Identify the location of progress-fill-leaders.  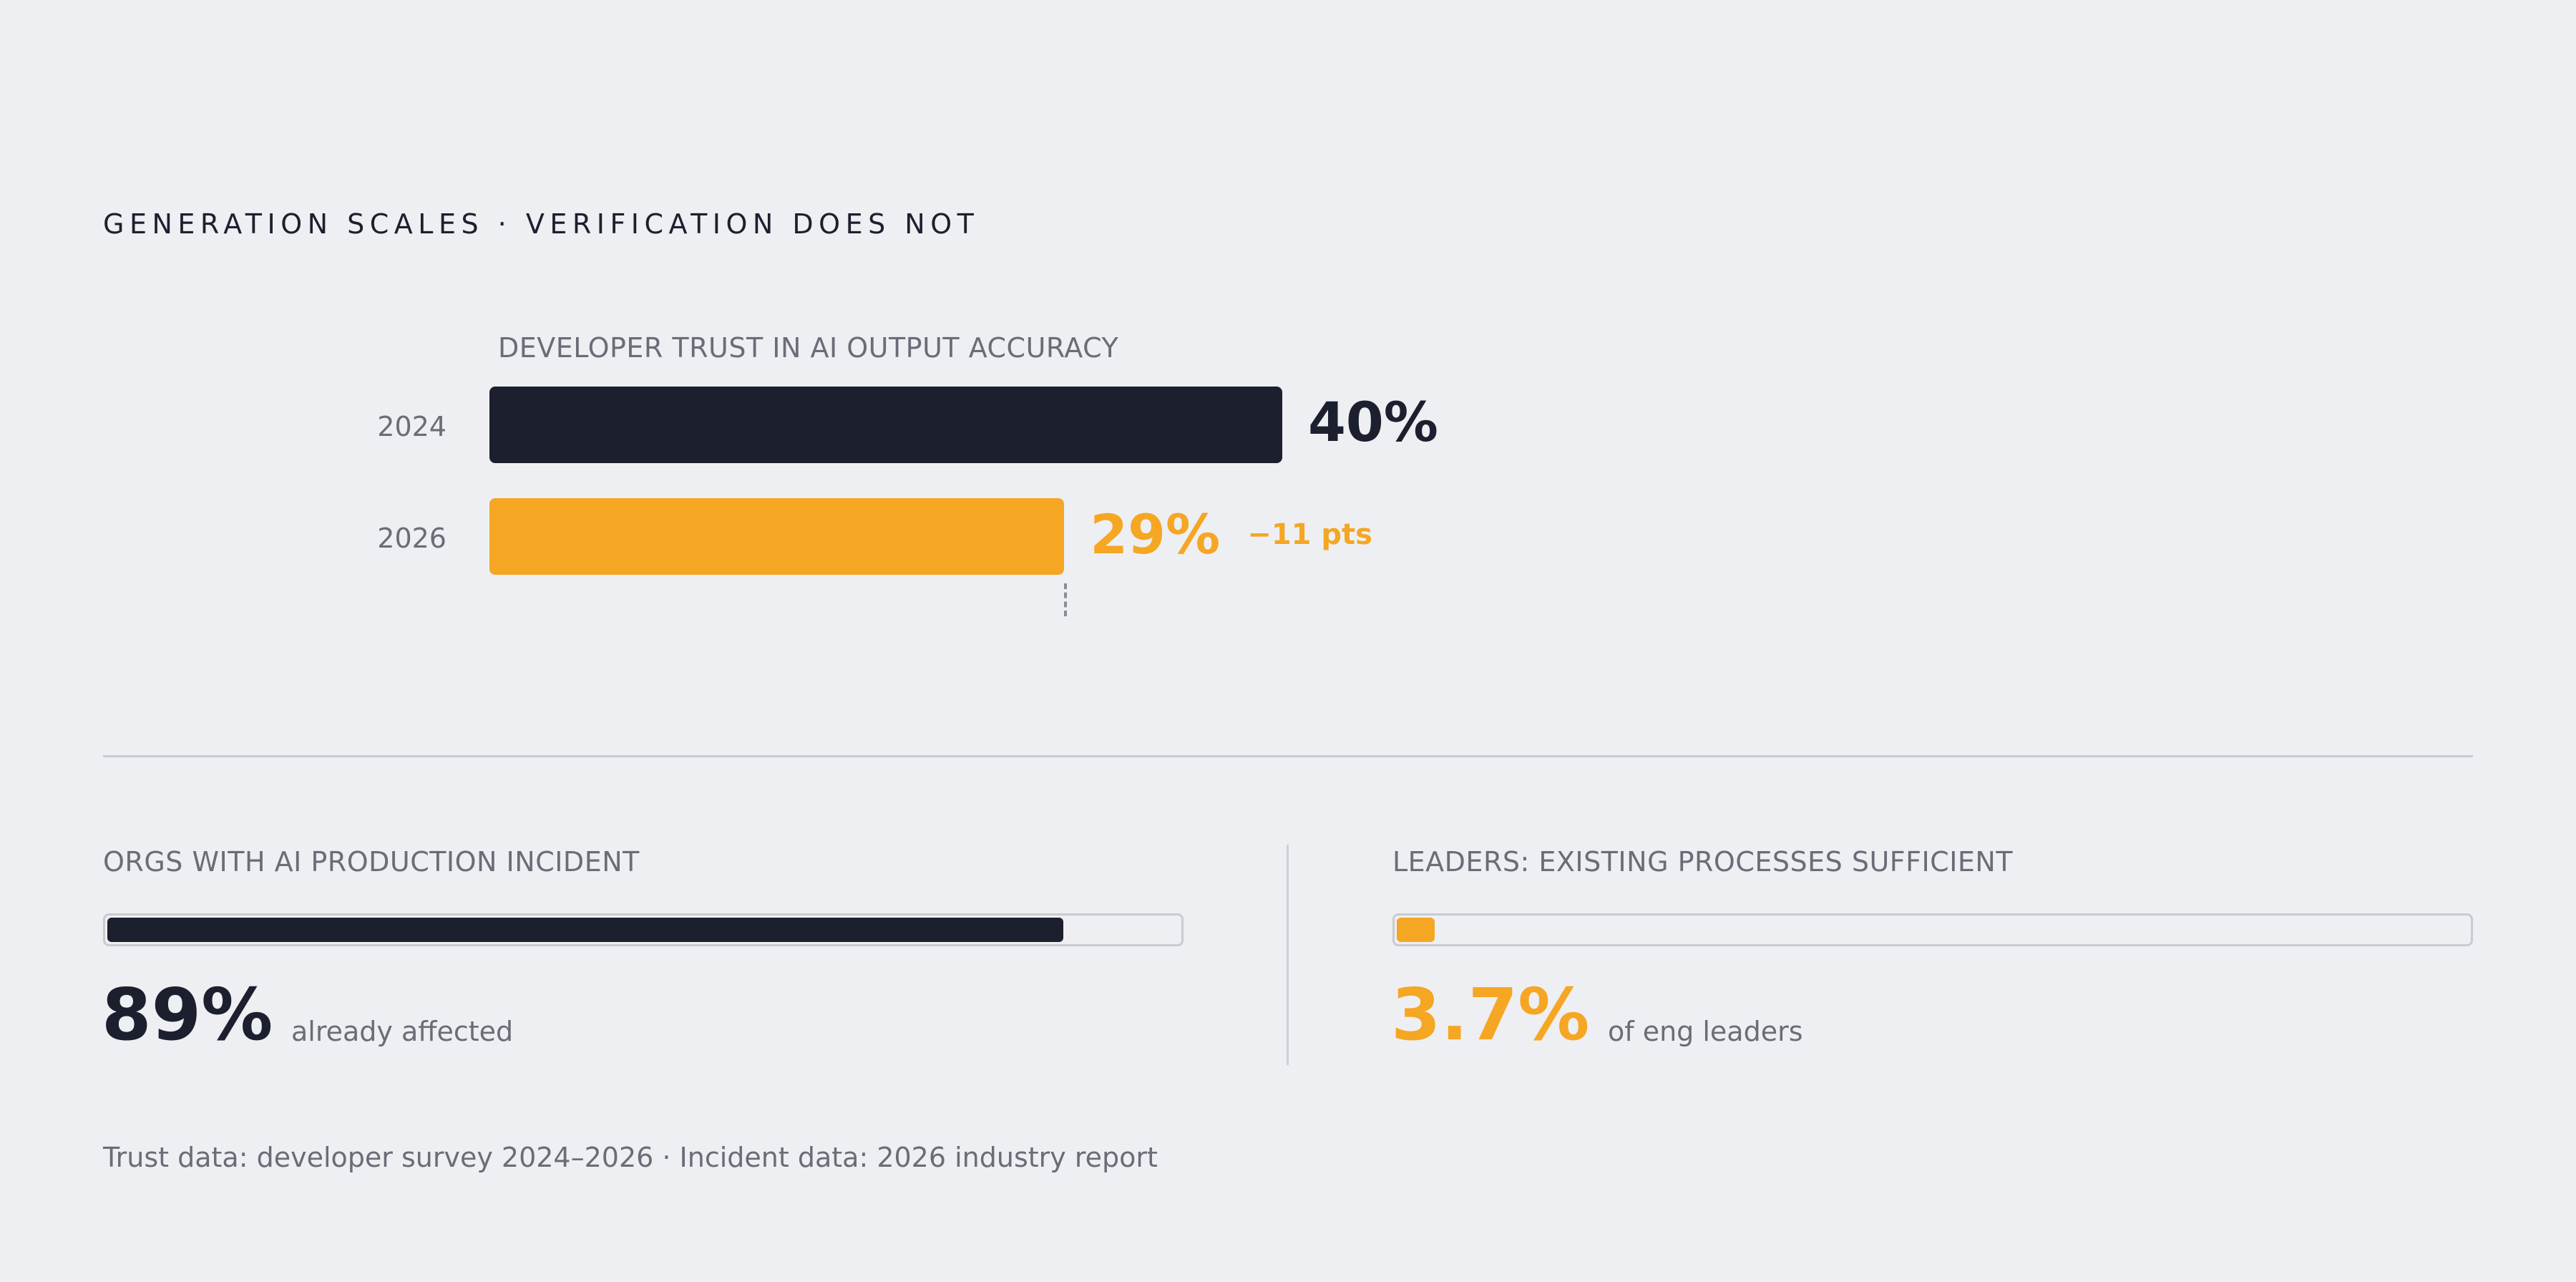
(1416, 930).